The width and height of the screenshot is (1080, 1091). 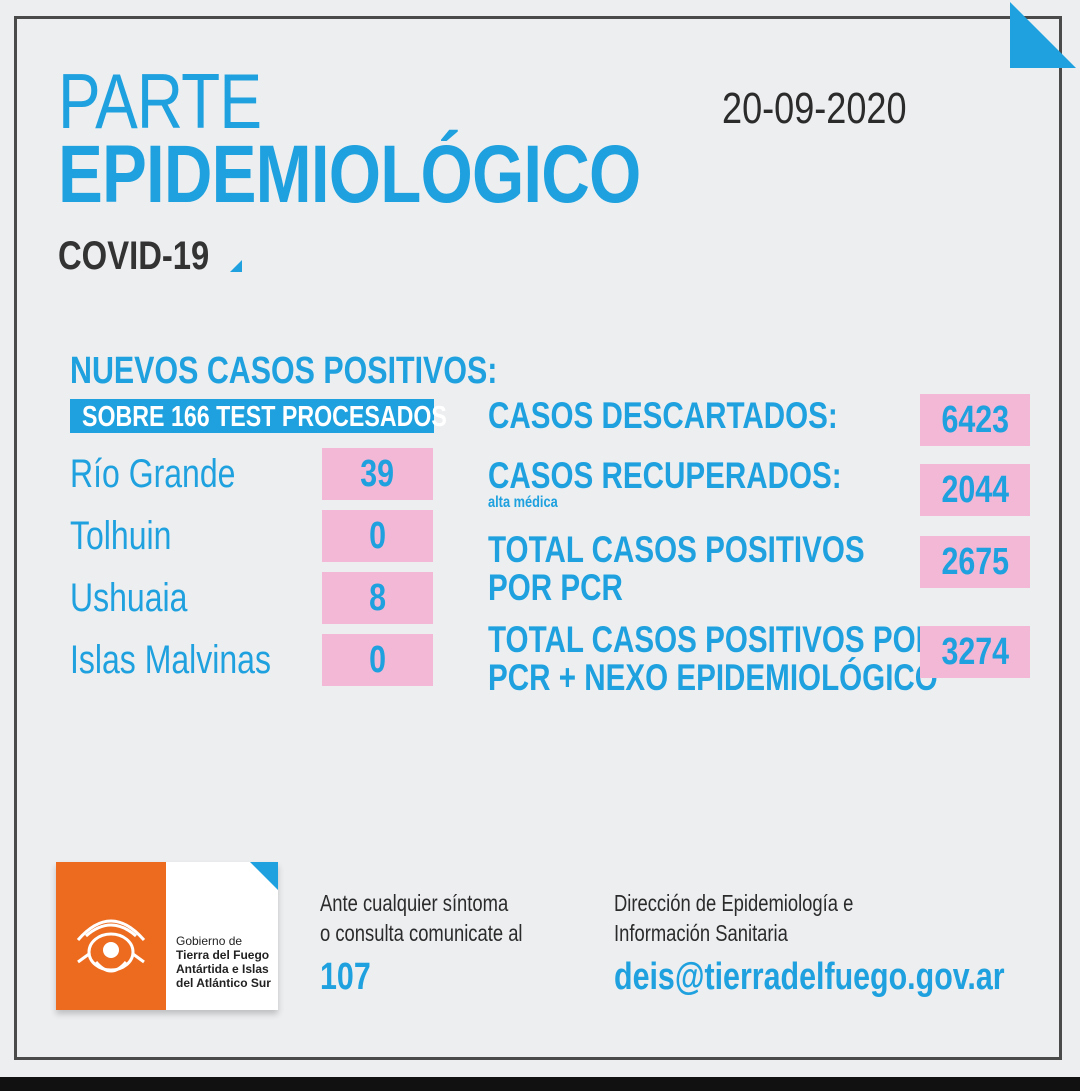 I want to click on pcr-total-label-line2: POR PCR, so click(x=555, y=587).